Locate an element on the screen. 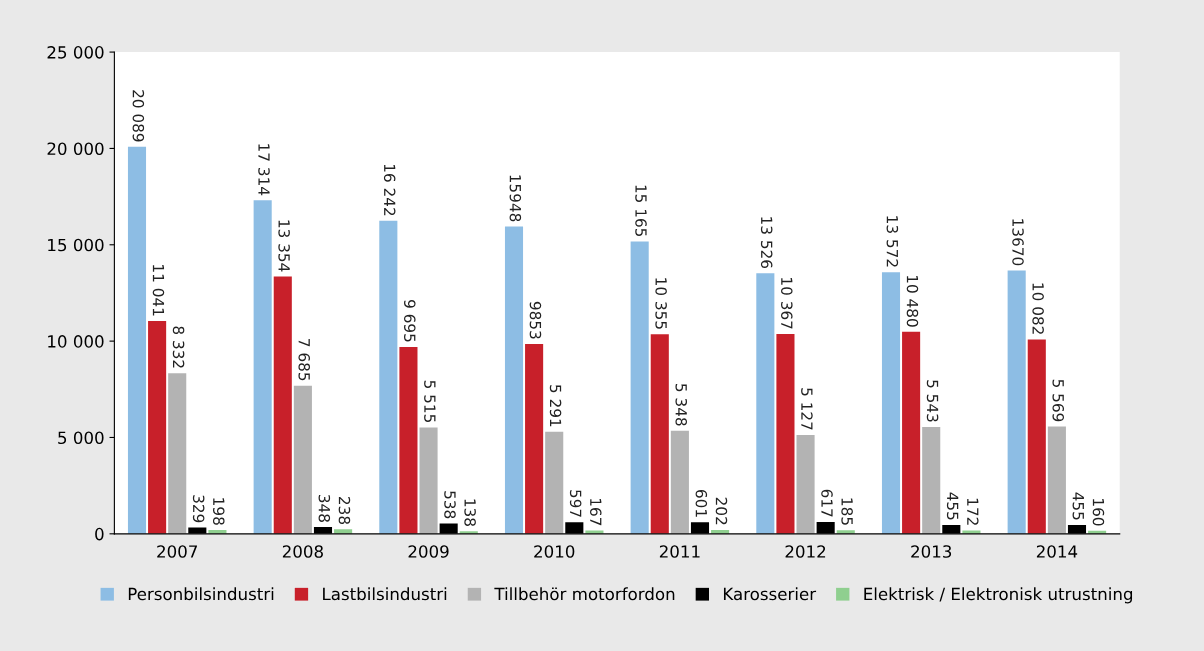  data-label: 185 is located at coordinates (847, 511).